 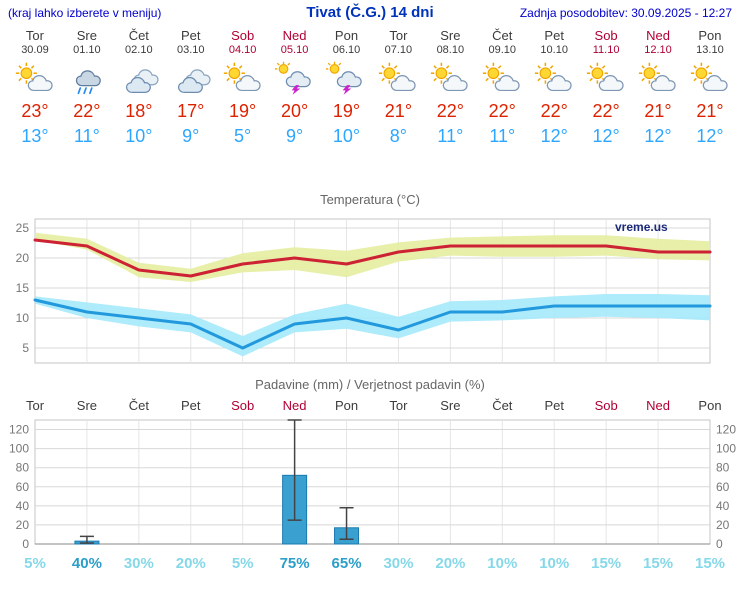 I want to click on day-column: Sre 01.10 22° 11°, so click(x=87, y=88).